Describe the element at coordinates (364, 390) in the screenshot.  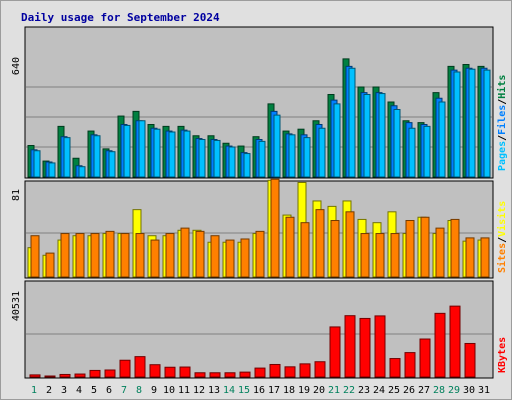
I see `x-tick-day-23: 23` at that location.